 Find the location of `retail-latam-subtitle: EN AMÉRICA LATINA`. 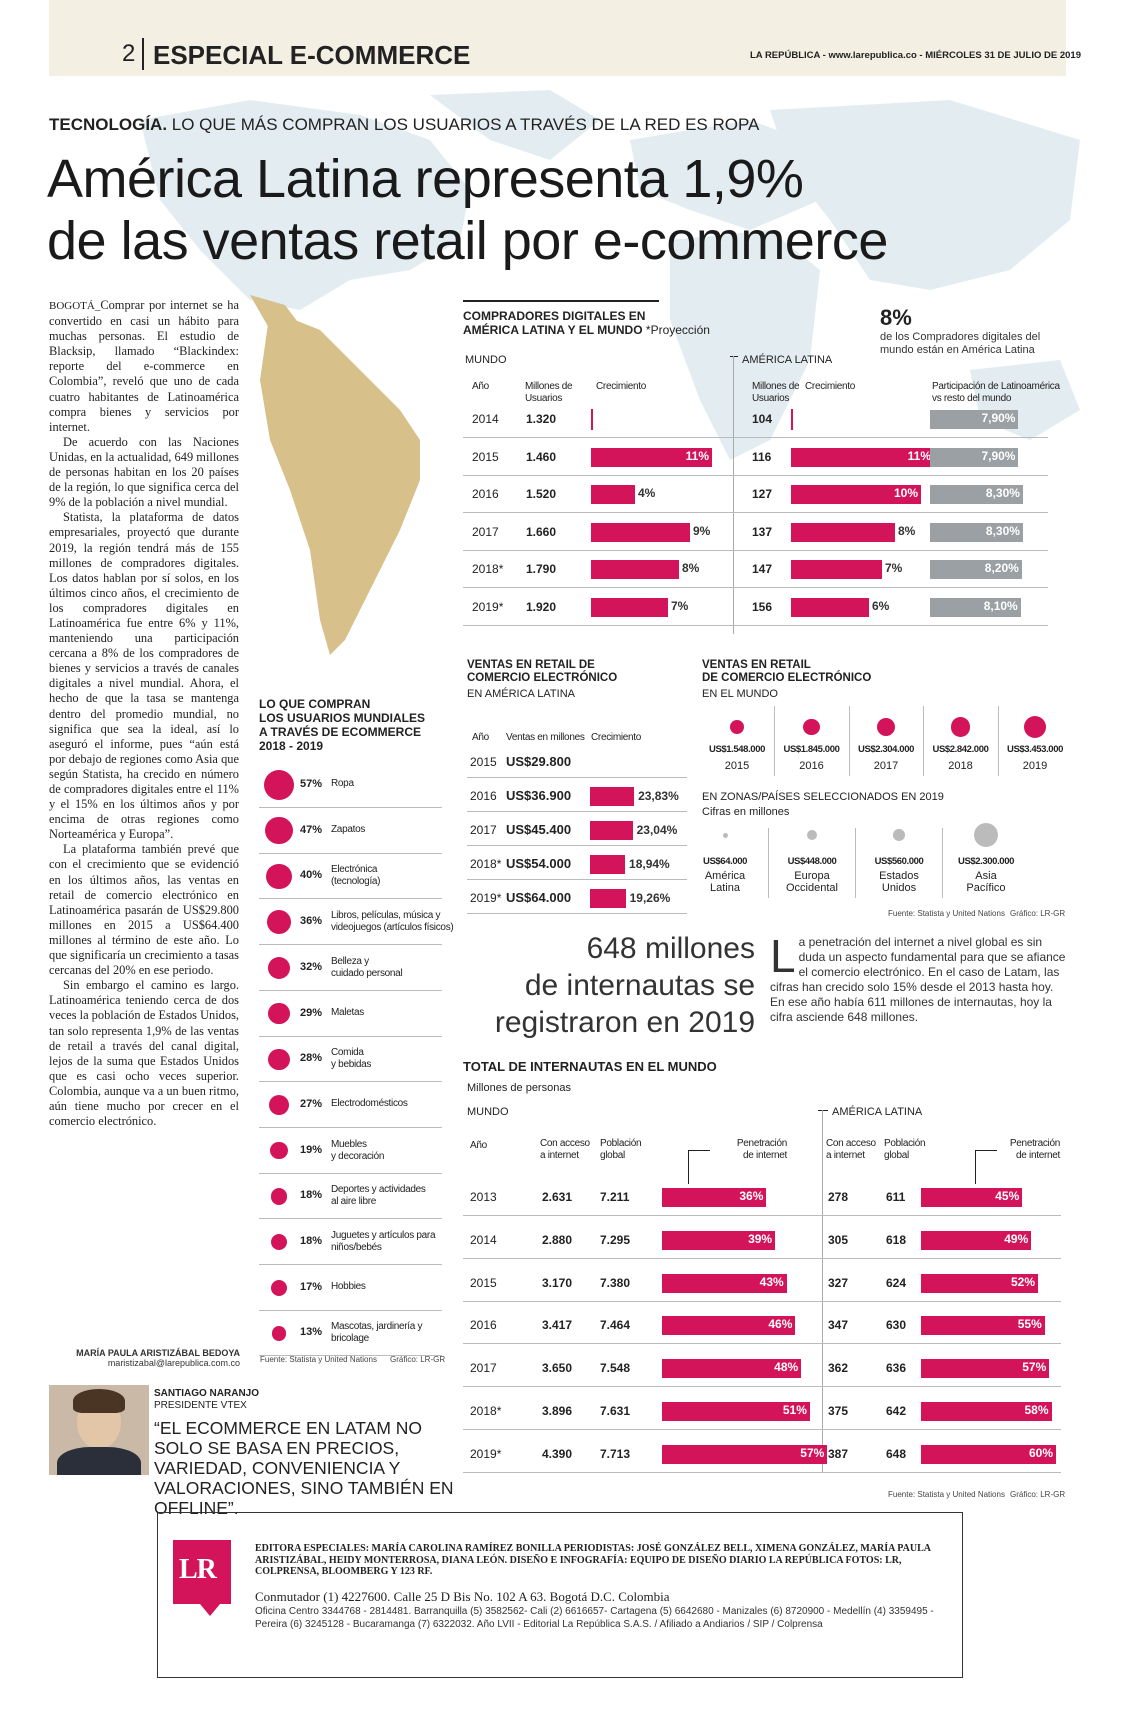

retail-latam-subtitle: EN AMÉRICA LATINA is located at coordinates (521, 694).